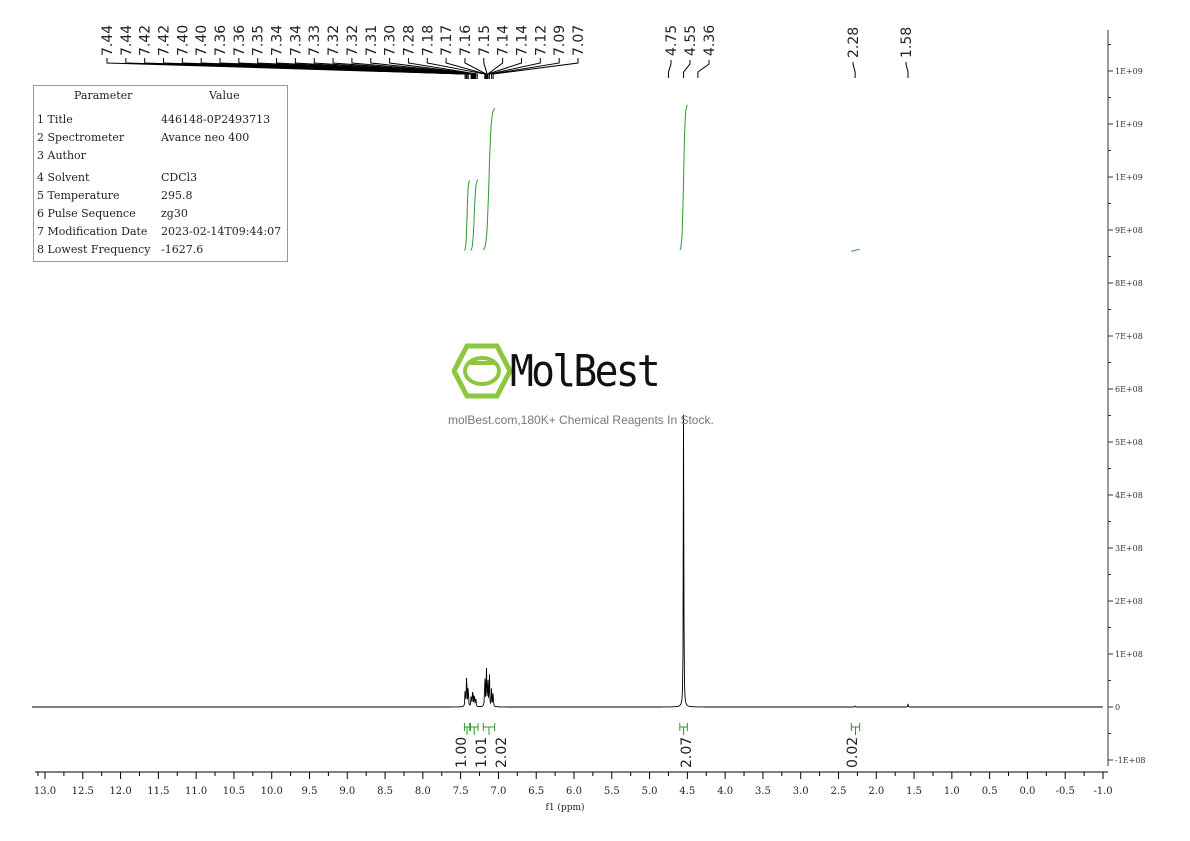 The image size is (1190, 841). Describe the element at coordinates (423, 791) in the screenshot. I see `x-tick-label: 8.0` at that location.